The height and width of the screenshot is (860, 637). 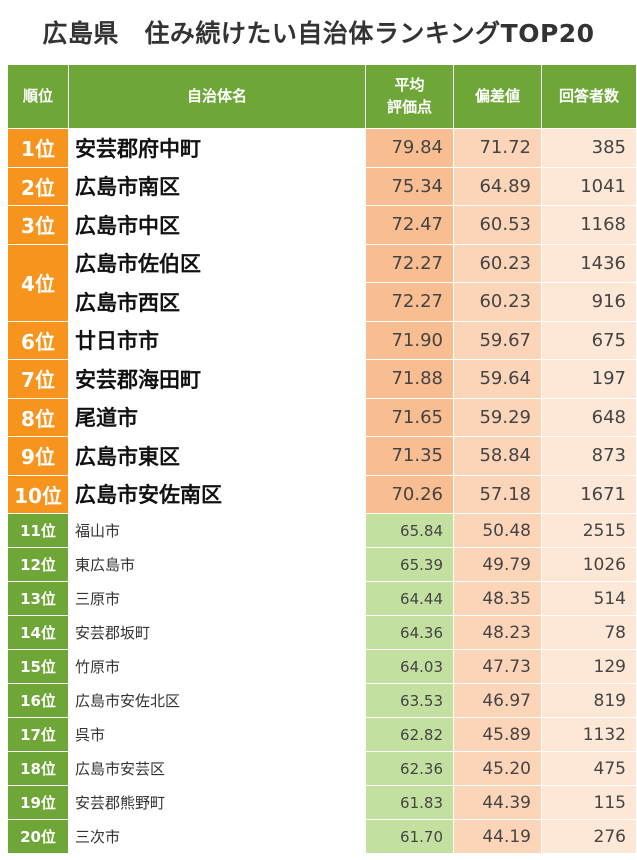 I want to click on average-score: 71.90, so click(x=409, y=340).